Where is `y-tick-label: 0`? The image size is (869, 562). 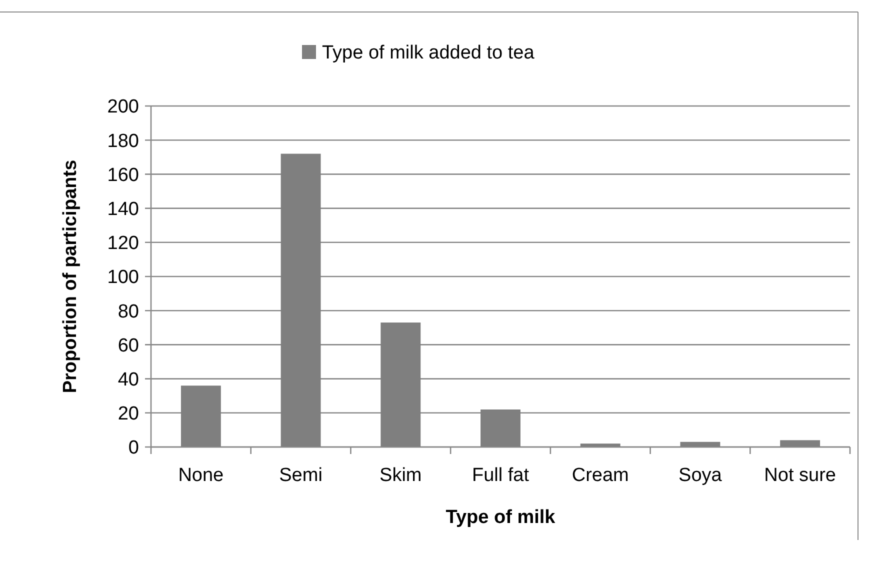 y-tick-label: 0 is located at coordinates (133, 448).